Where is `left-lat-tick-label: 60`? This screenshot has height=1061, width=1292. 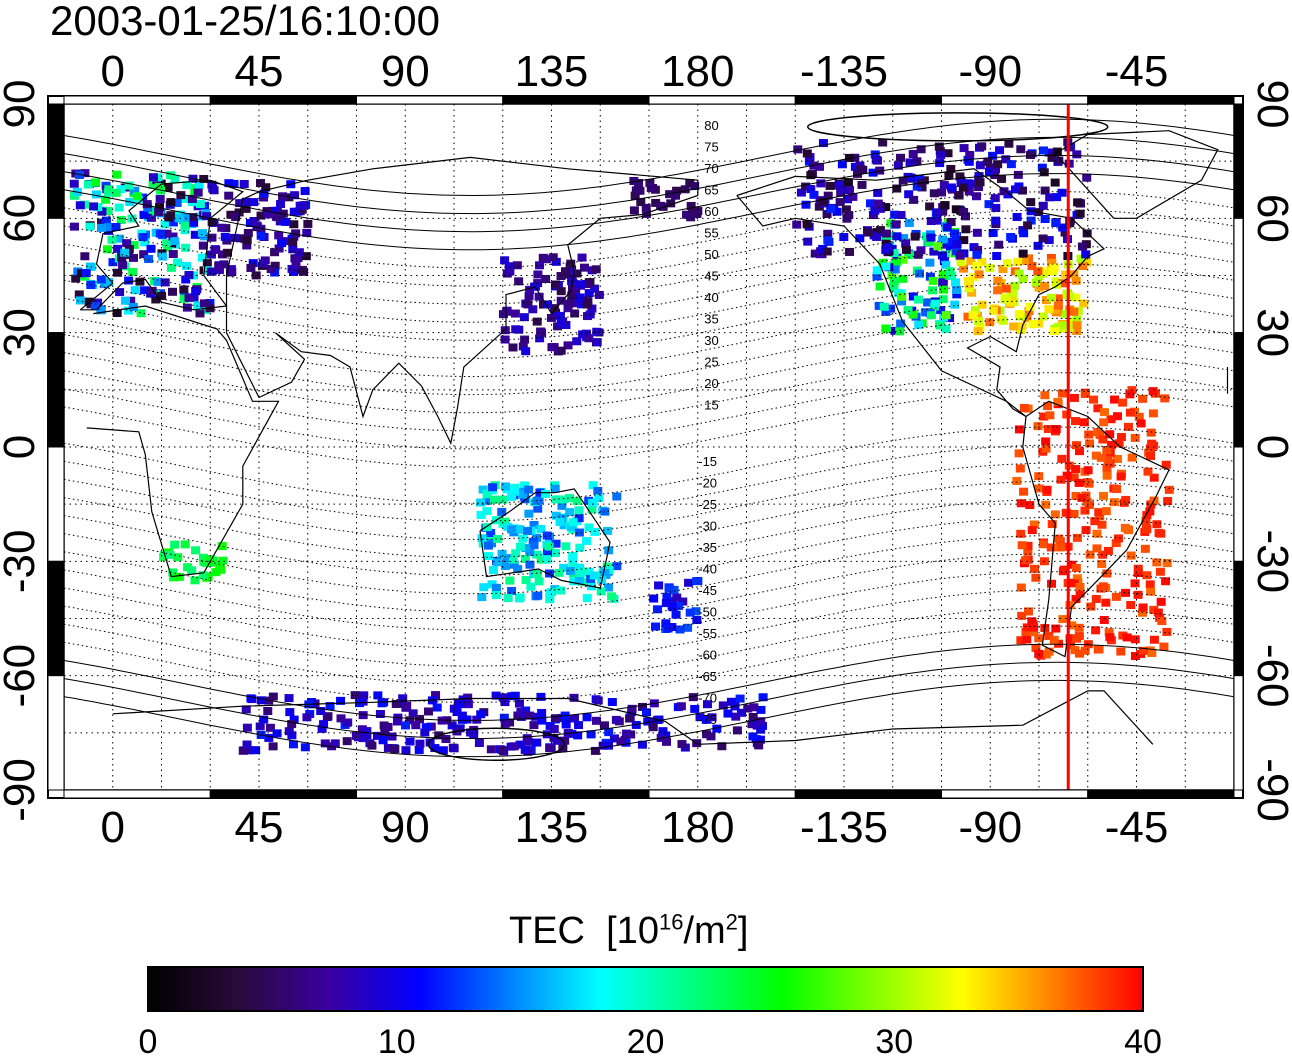 left-lat-tick-label: 60 is located at coordinates (22, 218).